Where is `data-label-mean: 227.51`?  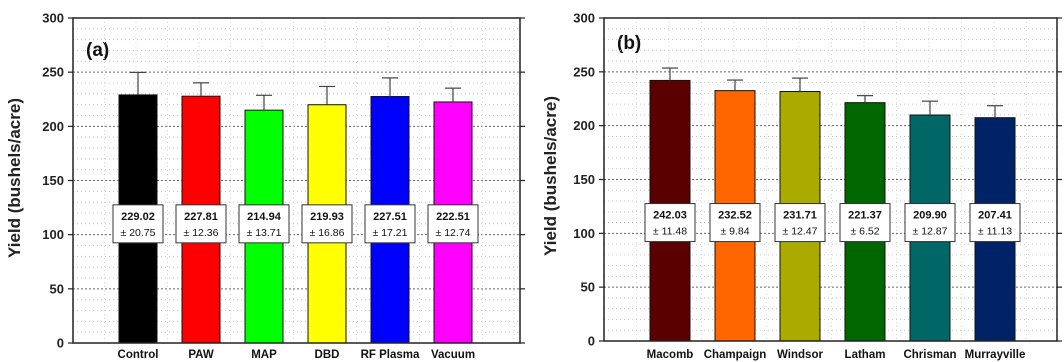 data-label-mean: 227.51 is located at coordinates (390, 217).